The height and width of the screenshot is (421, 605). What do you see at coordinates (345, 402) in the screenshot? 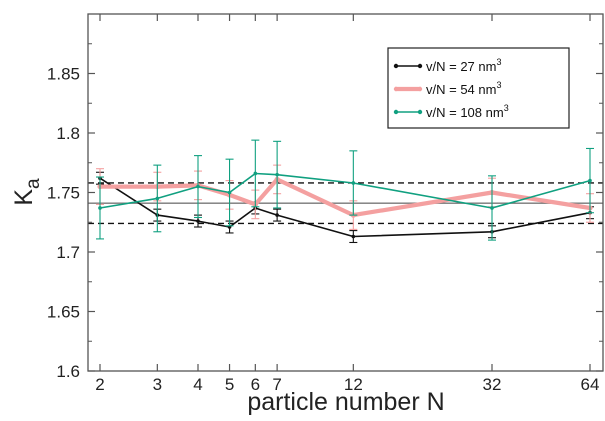
I see `x-axis-title: particle number N` at bounding box center [345, 402].